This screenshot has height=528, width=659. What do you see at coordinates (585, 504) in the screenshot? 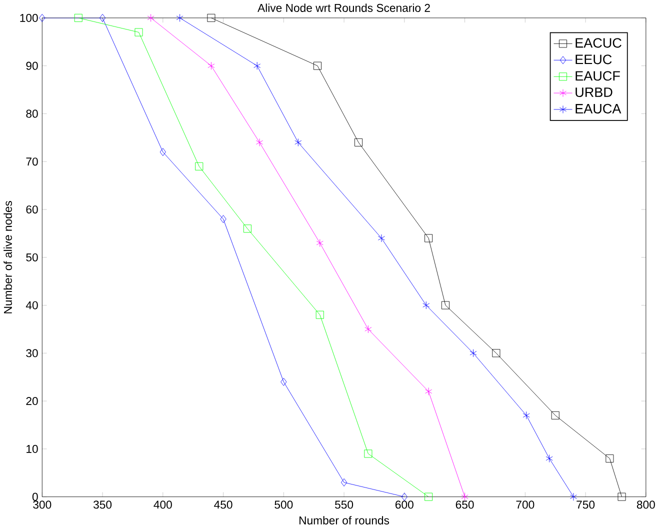
I see `x-tick-label: 750` at bounding box center [585, 504].